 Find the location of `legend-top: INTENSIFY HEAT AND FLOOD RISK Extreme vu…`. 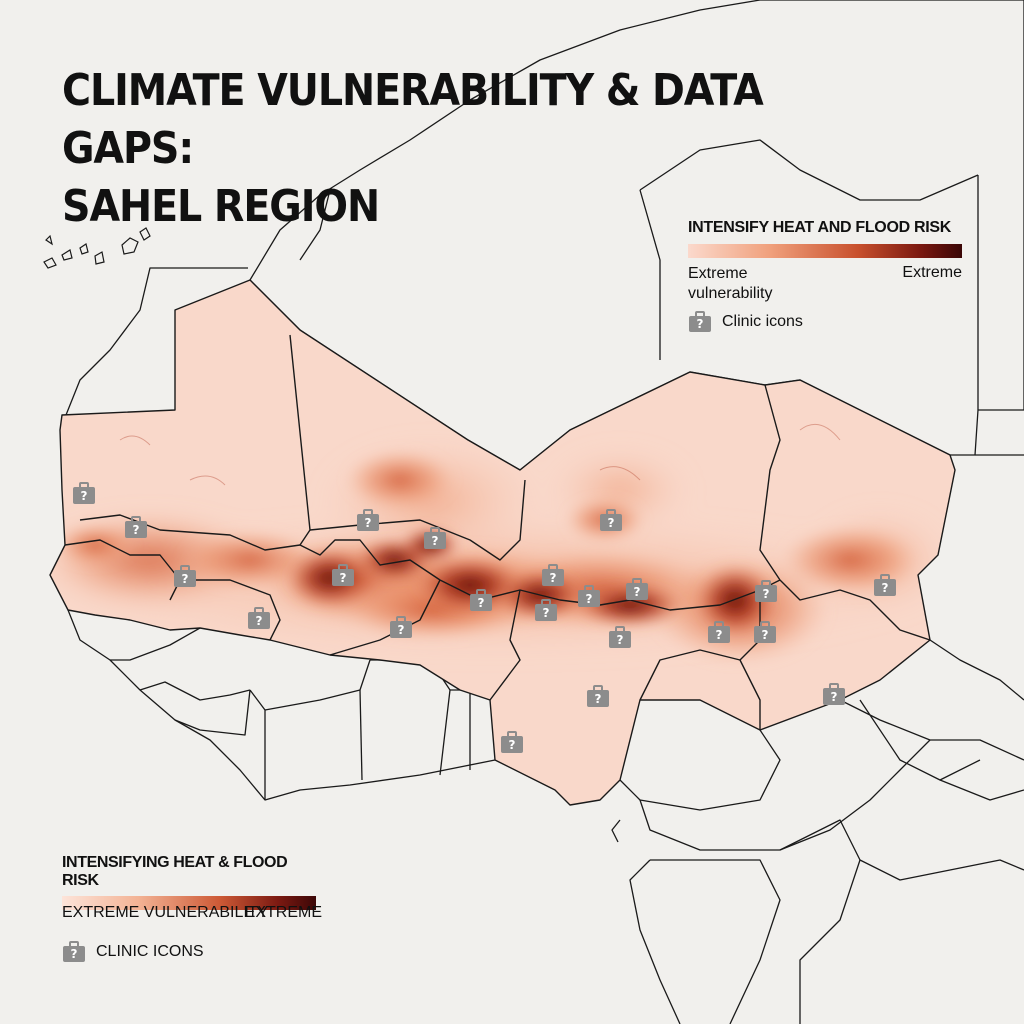

legend-top: INTENSIFY HEAT AND FLOOD RISK Extreme vu… is located at coordinates (828, 275).